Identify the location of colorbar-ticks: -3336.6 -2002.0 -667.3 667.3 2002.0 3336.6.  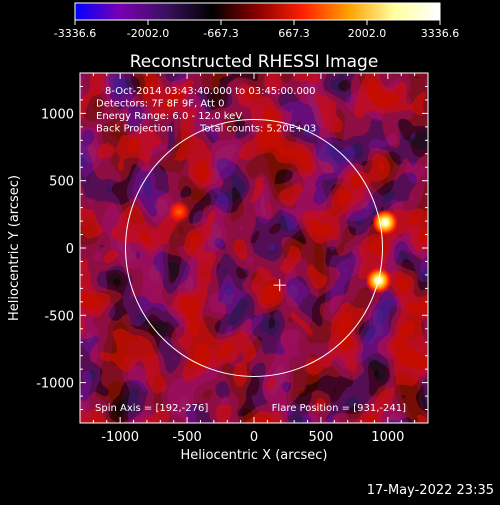
(256, 30).